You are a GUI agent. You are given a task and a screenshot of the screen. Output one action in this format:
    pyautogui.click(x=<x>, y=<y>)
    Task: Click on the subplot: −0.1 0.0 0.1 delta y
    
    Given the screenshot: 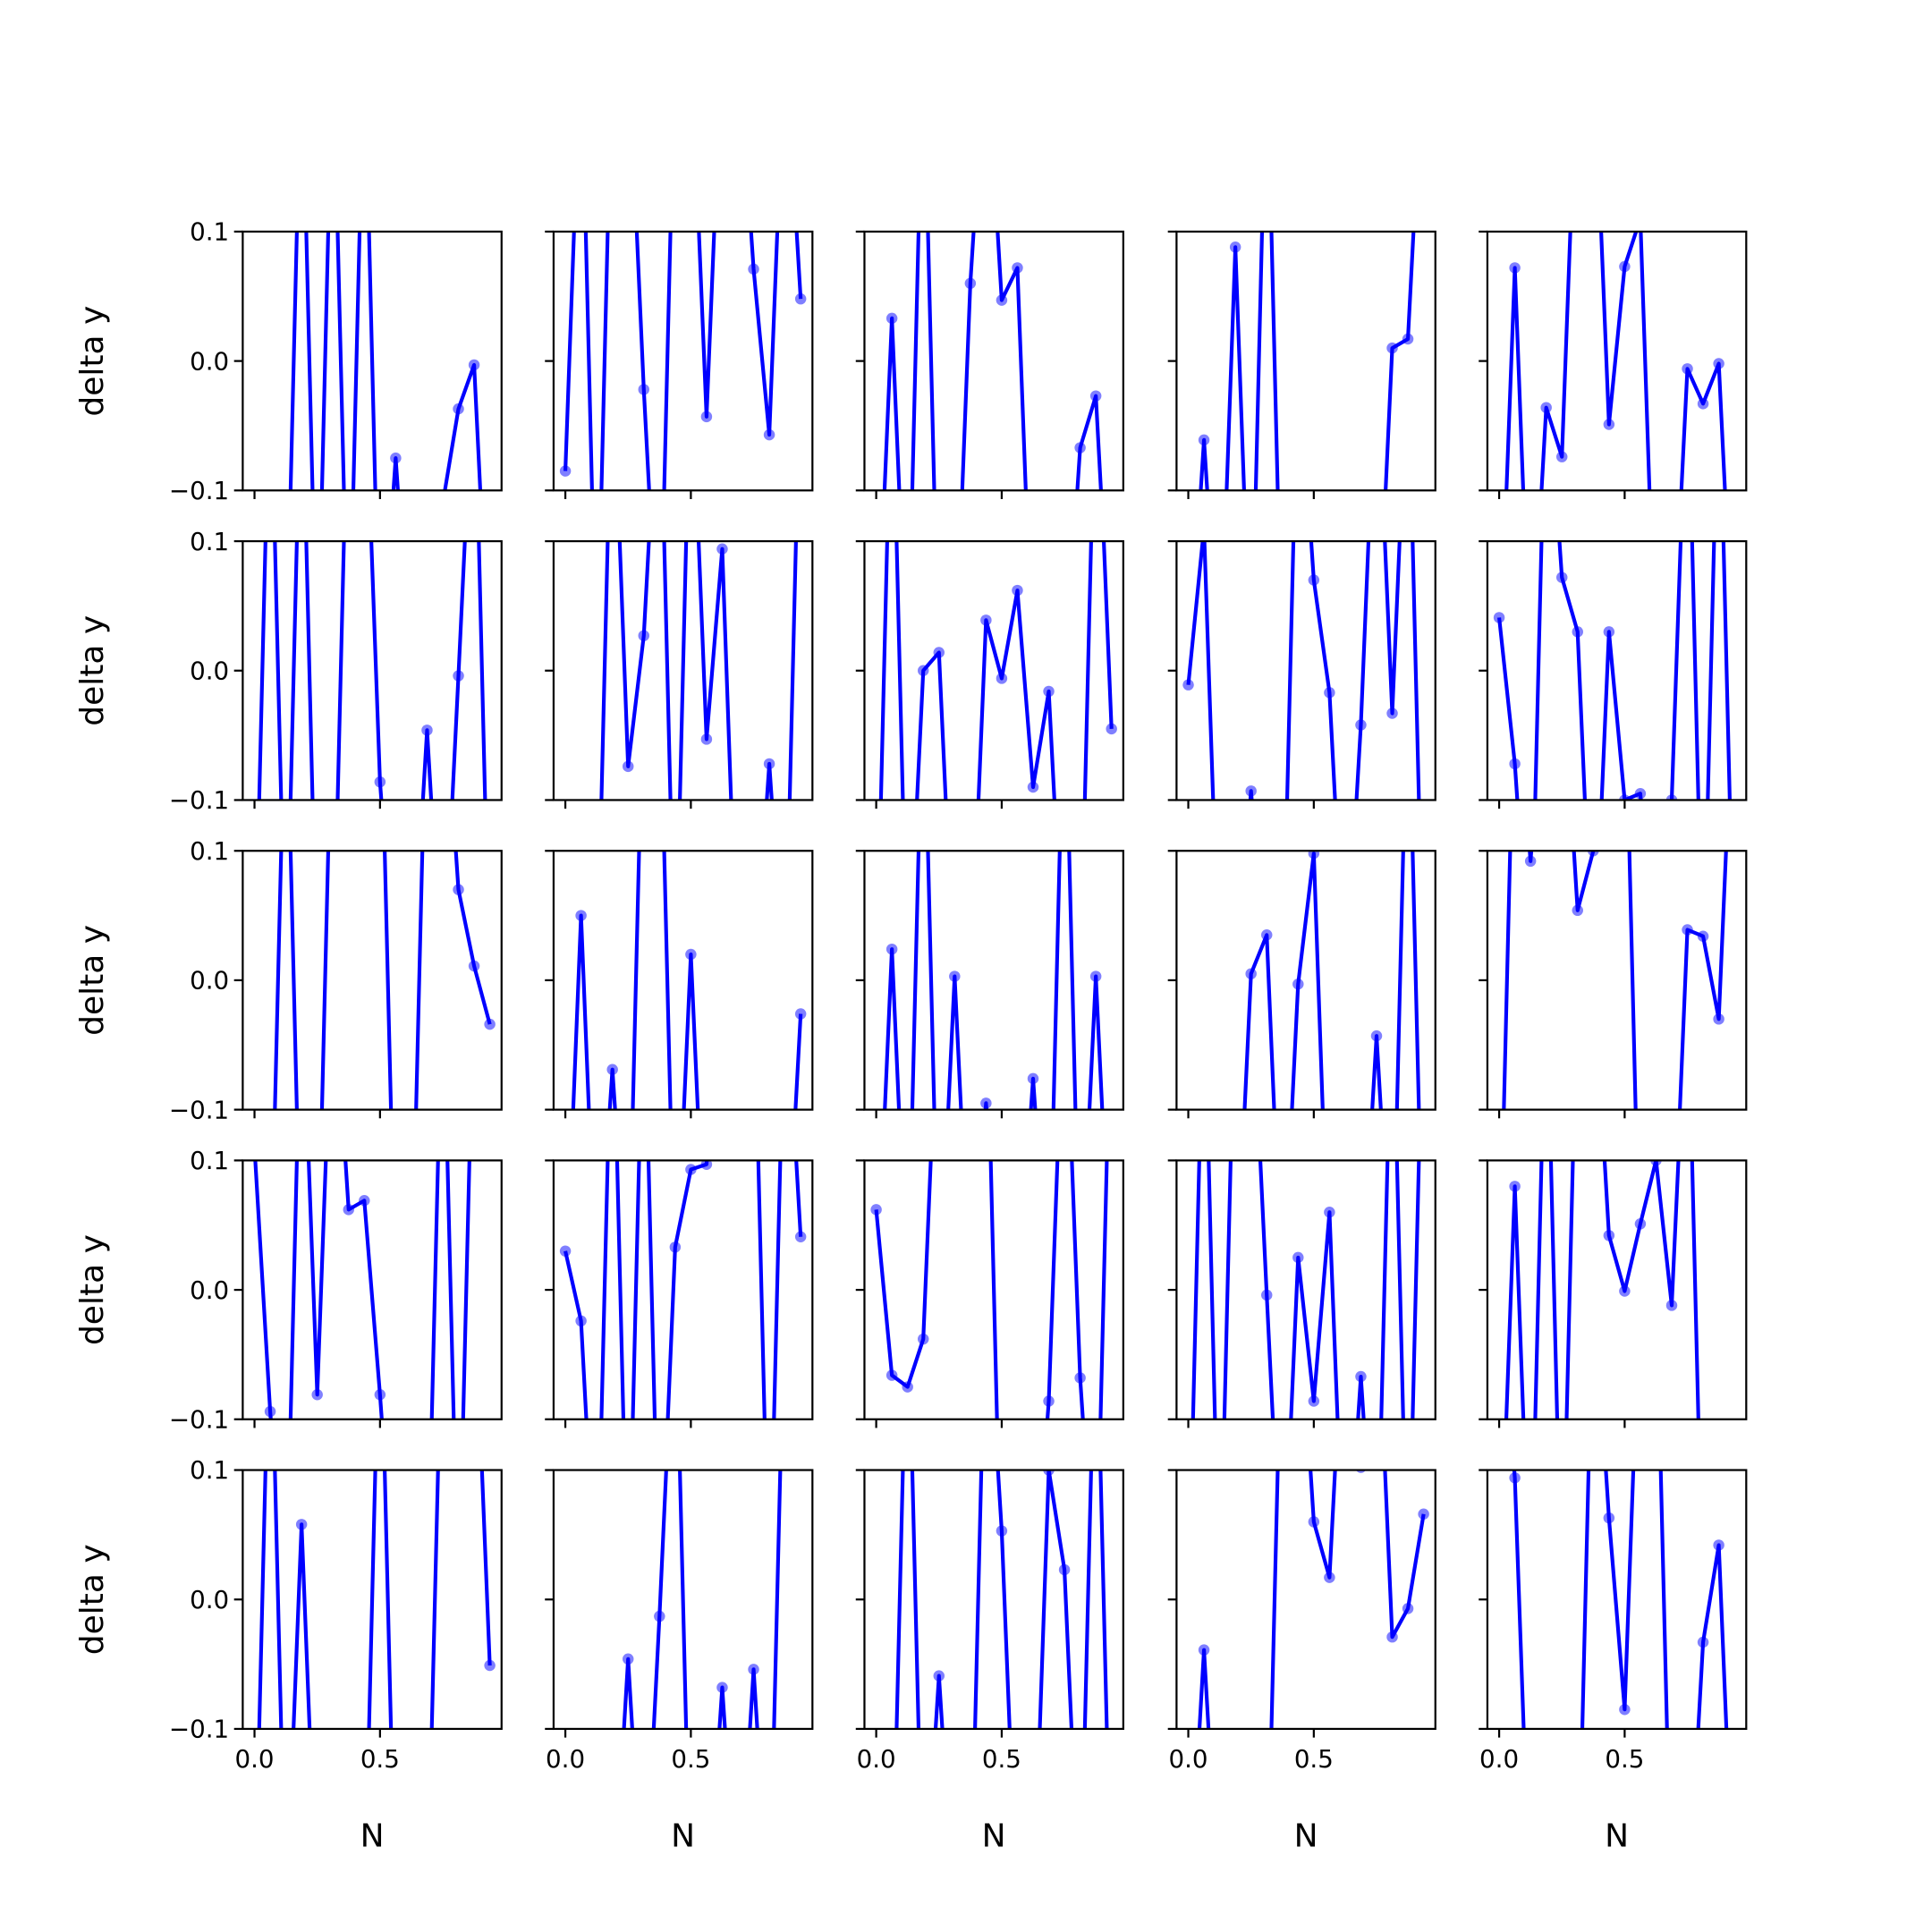 What is the action you would take?
    pyautogui.click(x=288, y=453)
    